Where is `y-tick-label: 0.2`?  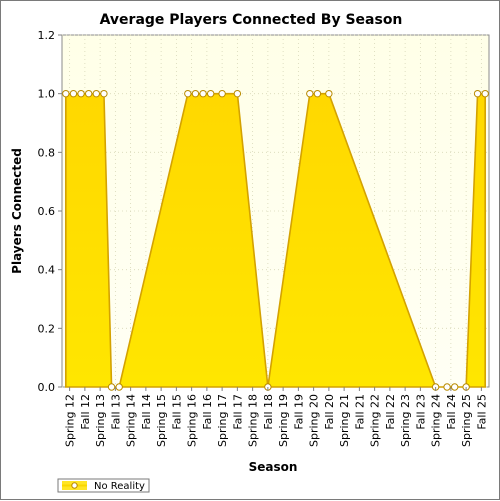 y-tick-label: 0.2 is located at coordinates (47, 328).